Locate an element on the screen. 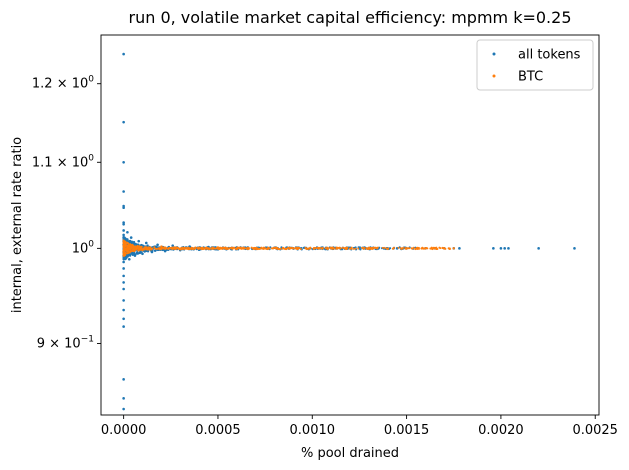 This screenshot has height=470, width=629. x-axis-ticks: 0.0000 0.0005 0.0010 0.0015 0.0020 0.0025 is located at coordinates (359, 426).